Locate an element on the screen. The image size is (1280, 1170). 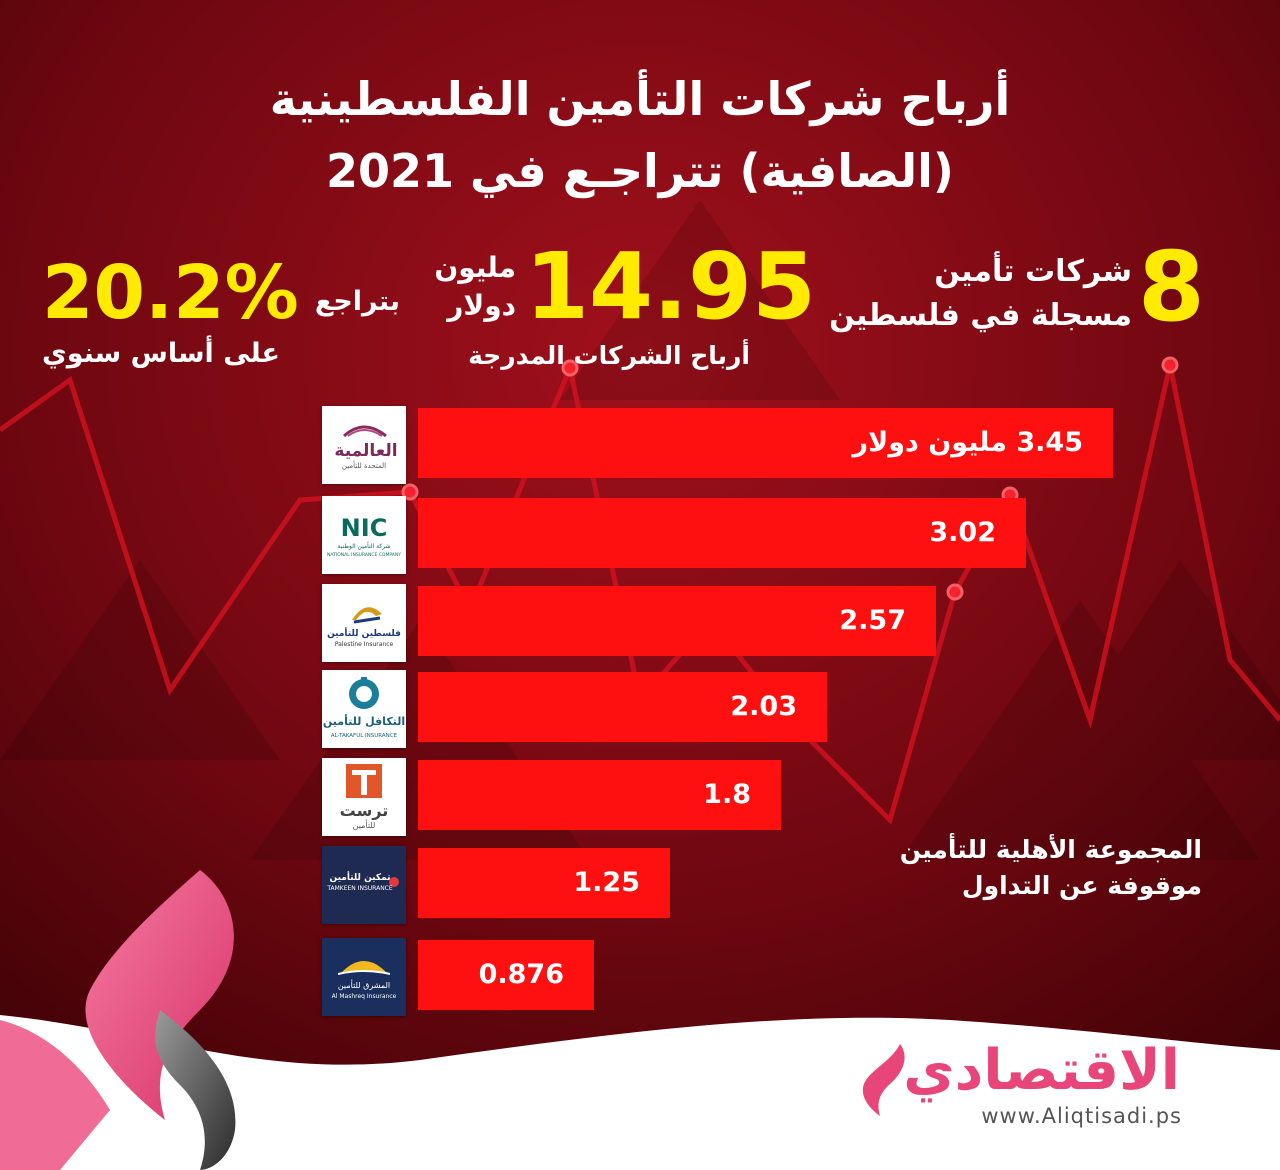
decline-value: 20.2% is located at coordinates (170, 293).